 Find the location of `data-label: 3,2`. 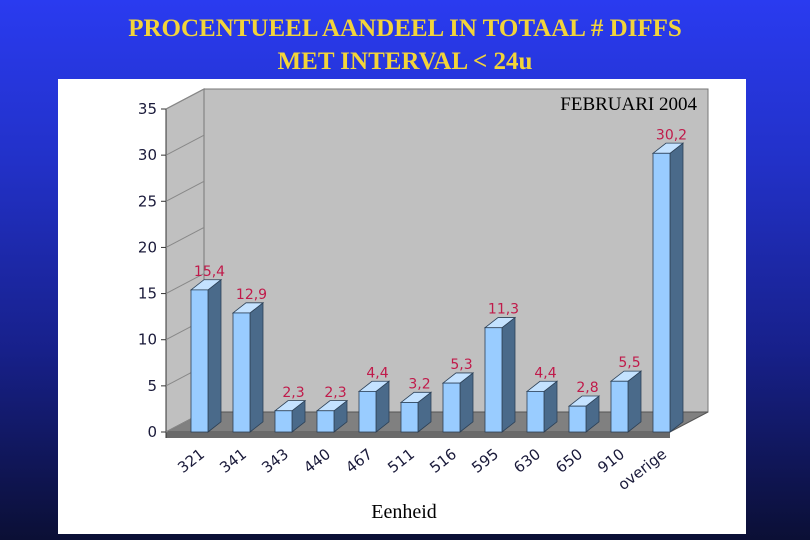

data-label: 3,2 is located at coordinates (419, 384).